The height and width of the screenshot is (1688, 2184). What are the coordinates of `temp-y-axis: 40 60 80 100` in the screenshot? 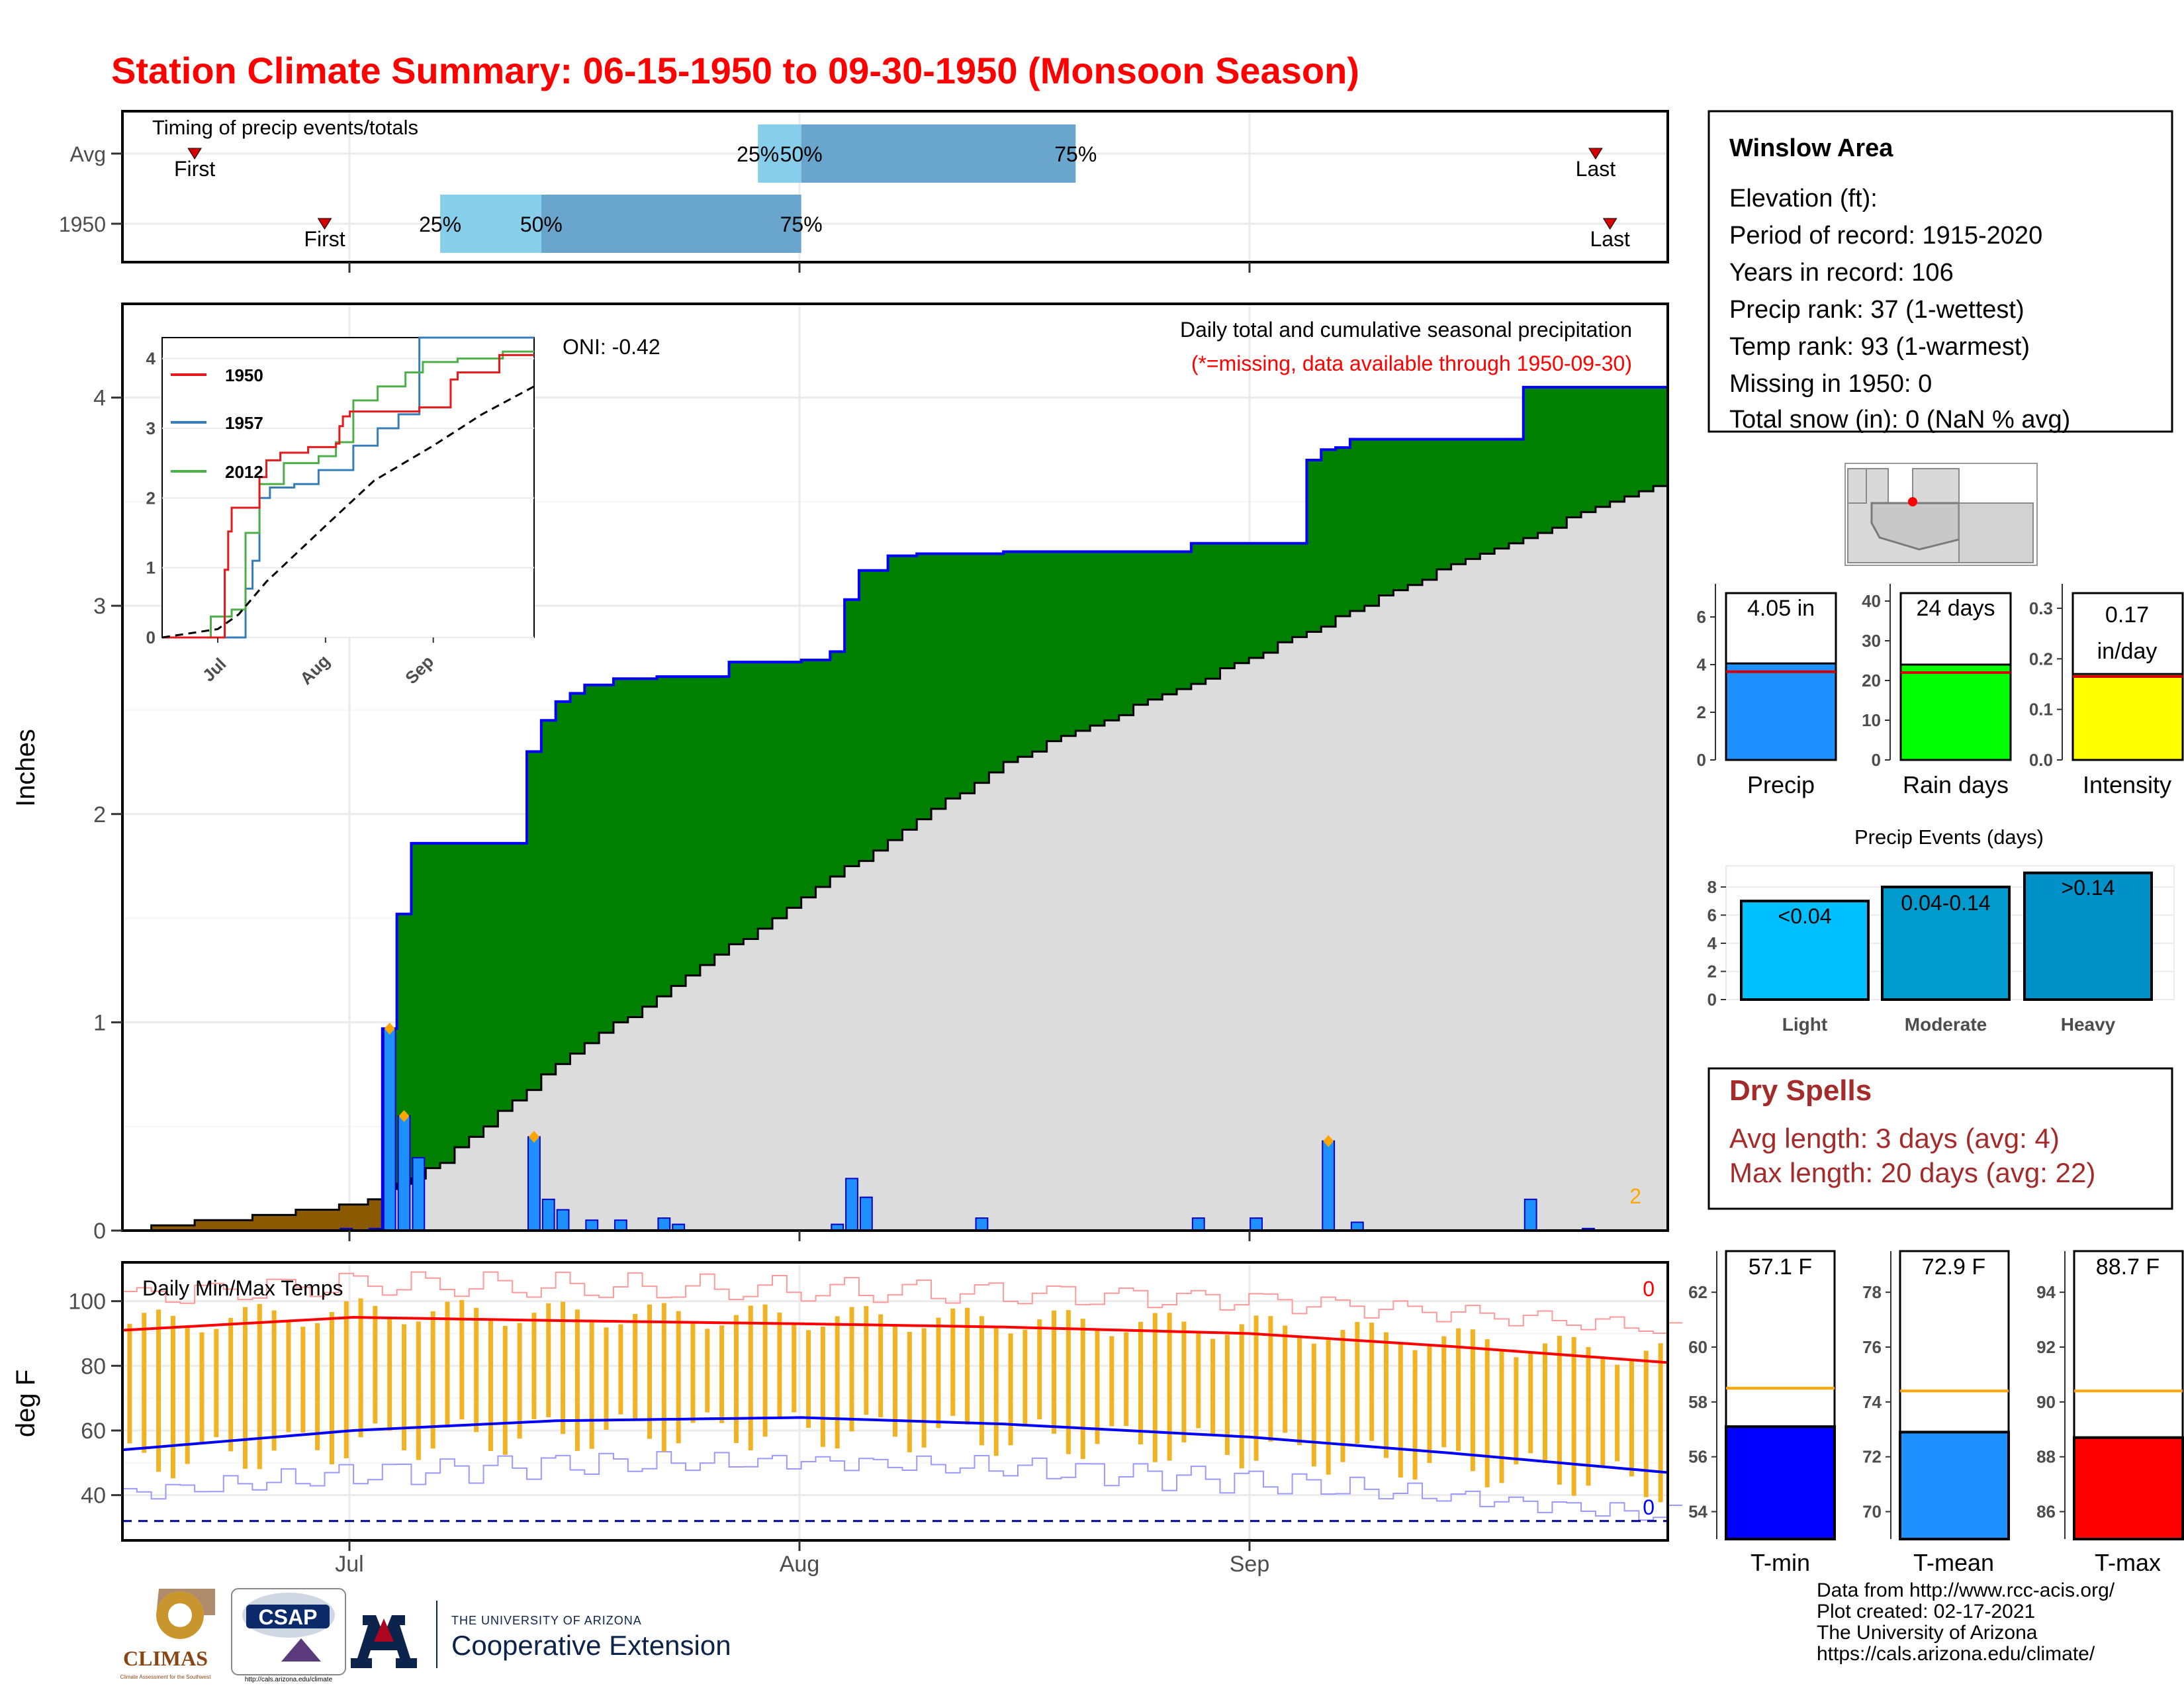 It's located at (95, 1399).